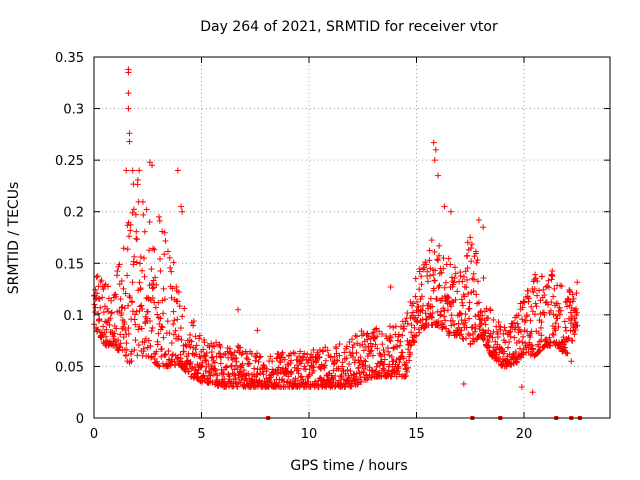  What do you see at coordinates (69, 264) in the screenshot?
I see `y-tick-label: 0.15` at bounding box center [69, 264].